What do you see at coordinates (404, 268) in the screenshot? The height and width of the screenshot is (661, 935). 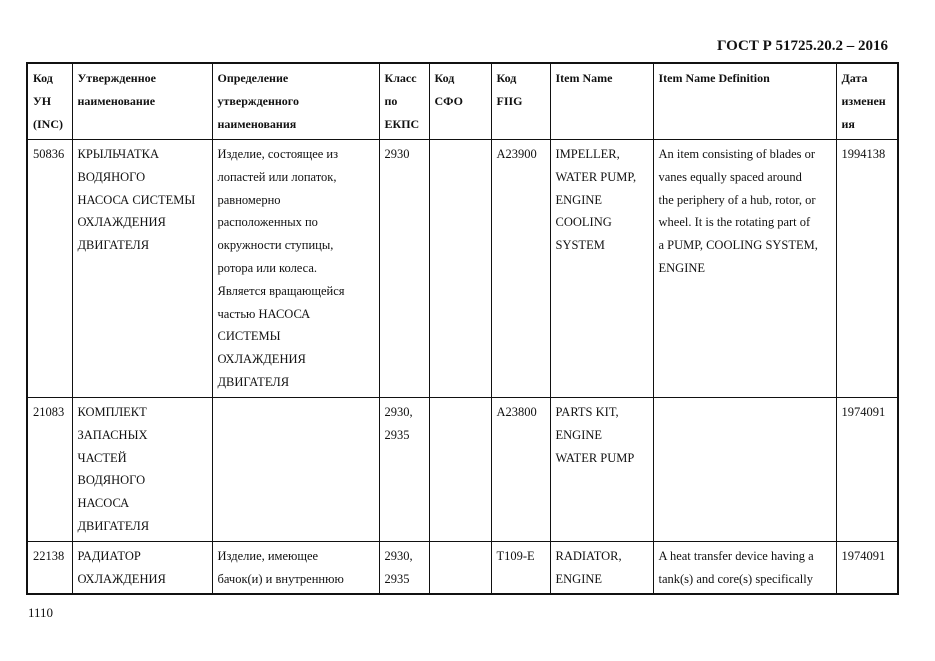 I see `cell-class: 2930` at bounding box center [404, 268].